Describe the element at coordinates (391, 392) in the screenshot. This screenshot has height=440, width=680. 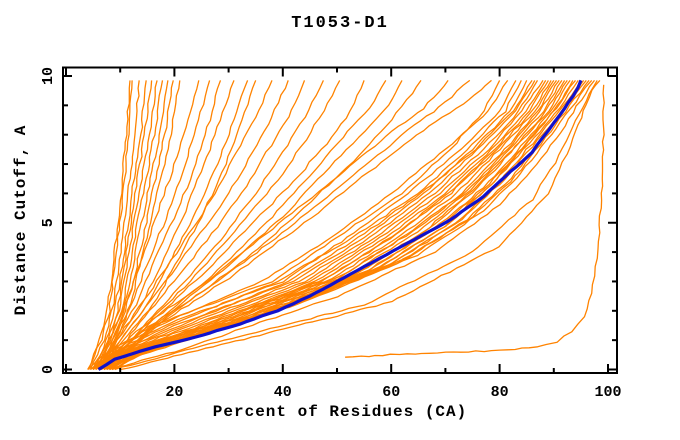
I see `tick-label: 60` at that location.